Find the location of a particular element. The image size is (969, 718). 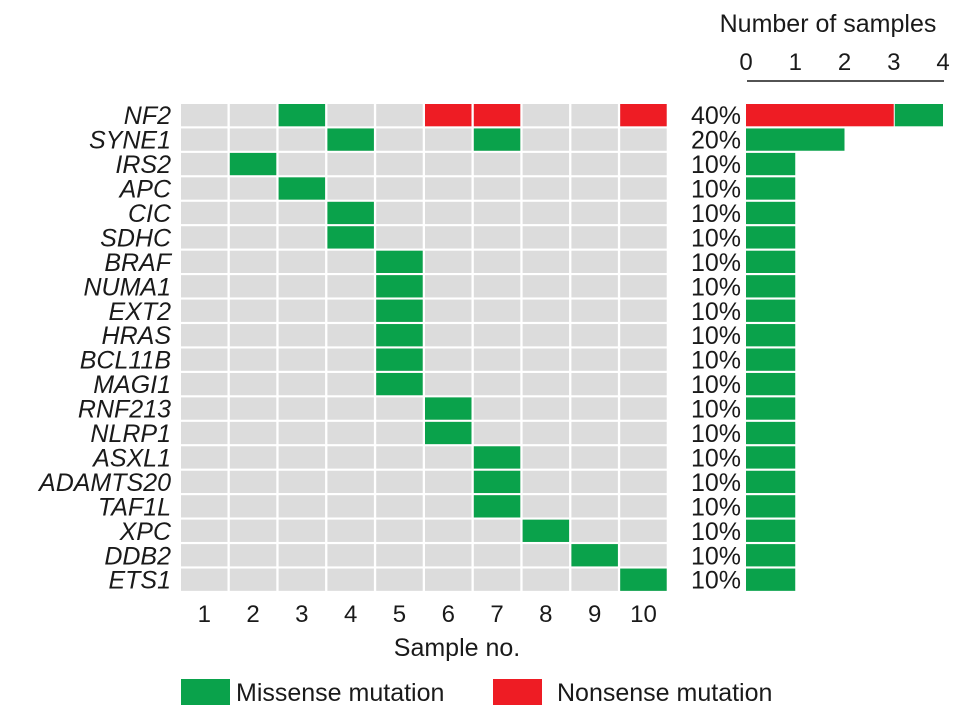

gene-label: CIC is located at coordinates (150, 214).